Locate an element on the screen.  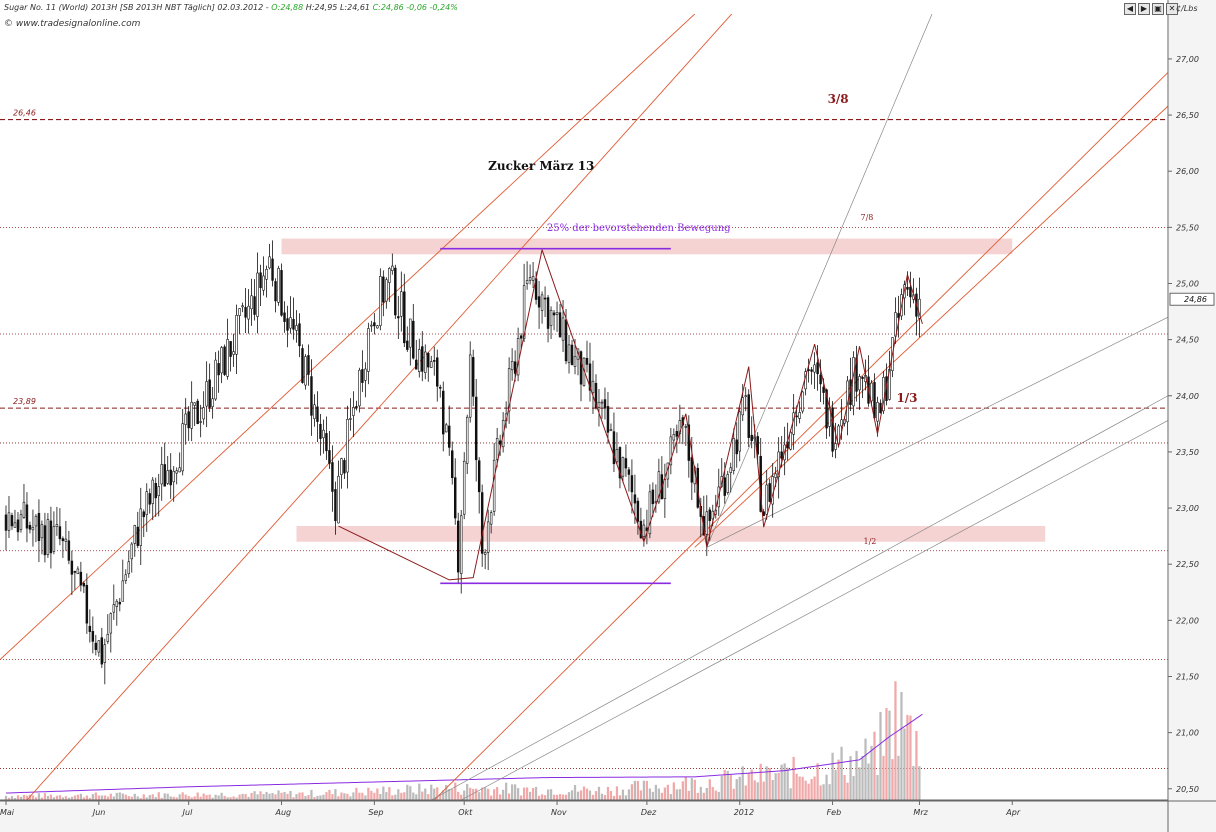
annotation-label: 25% der bevorstehenden Bewegung is located at coordinates (638, 228).